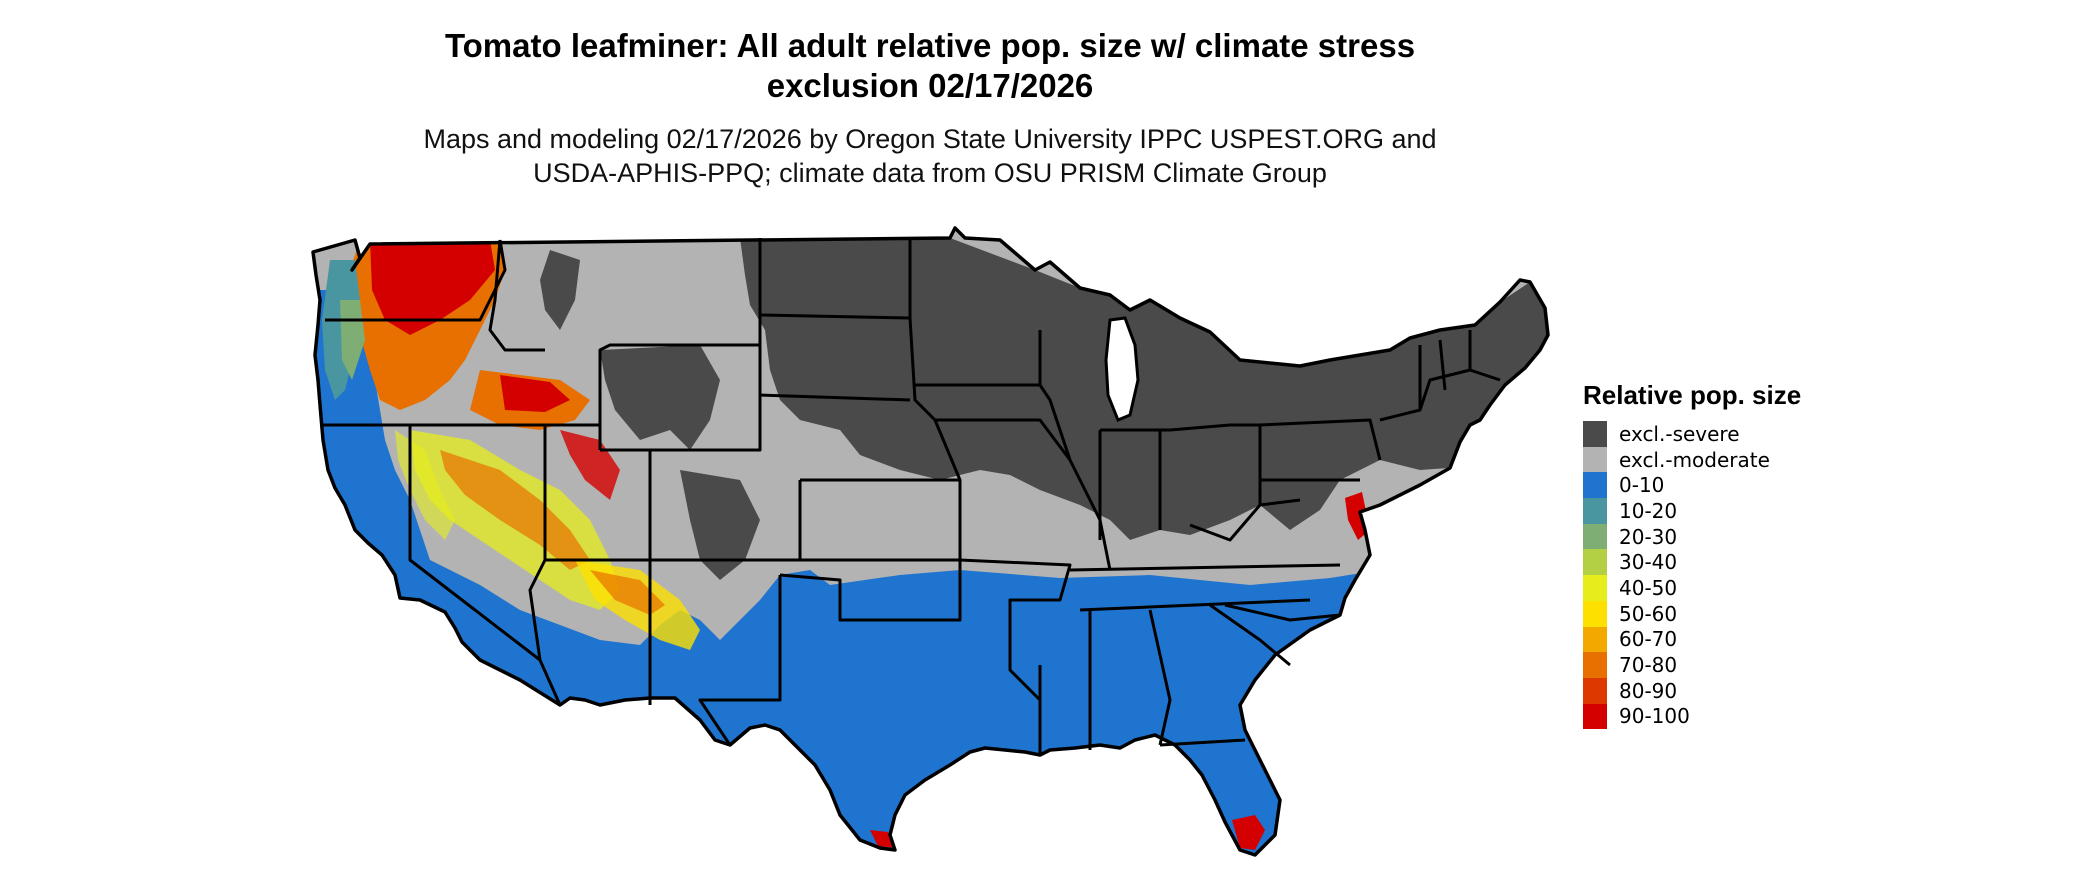 The image size is (2100, 892). What do you see at coordinates (1692, 665) in the screenshot?
I see `legend-item: 70-80` at bounding box center [1692, 665].